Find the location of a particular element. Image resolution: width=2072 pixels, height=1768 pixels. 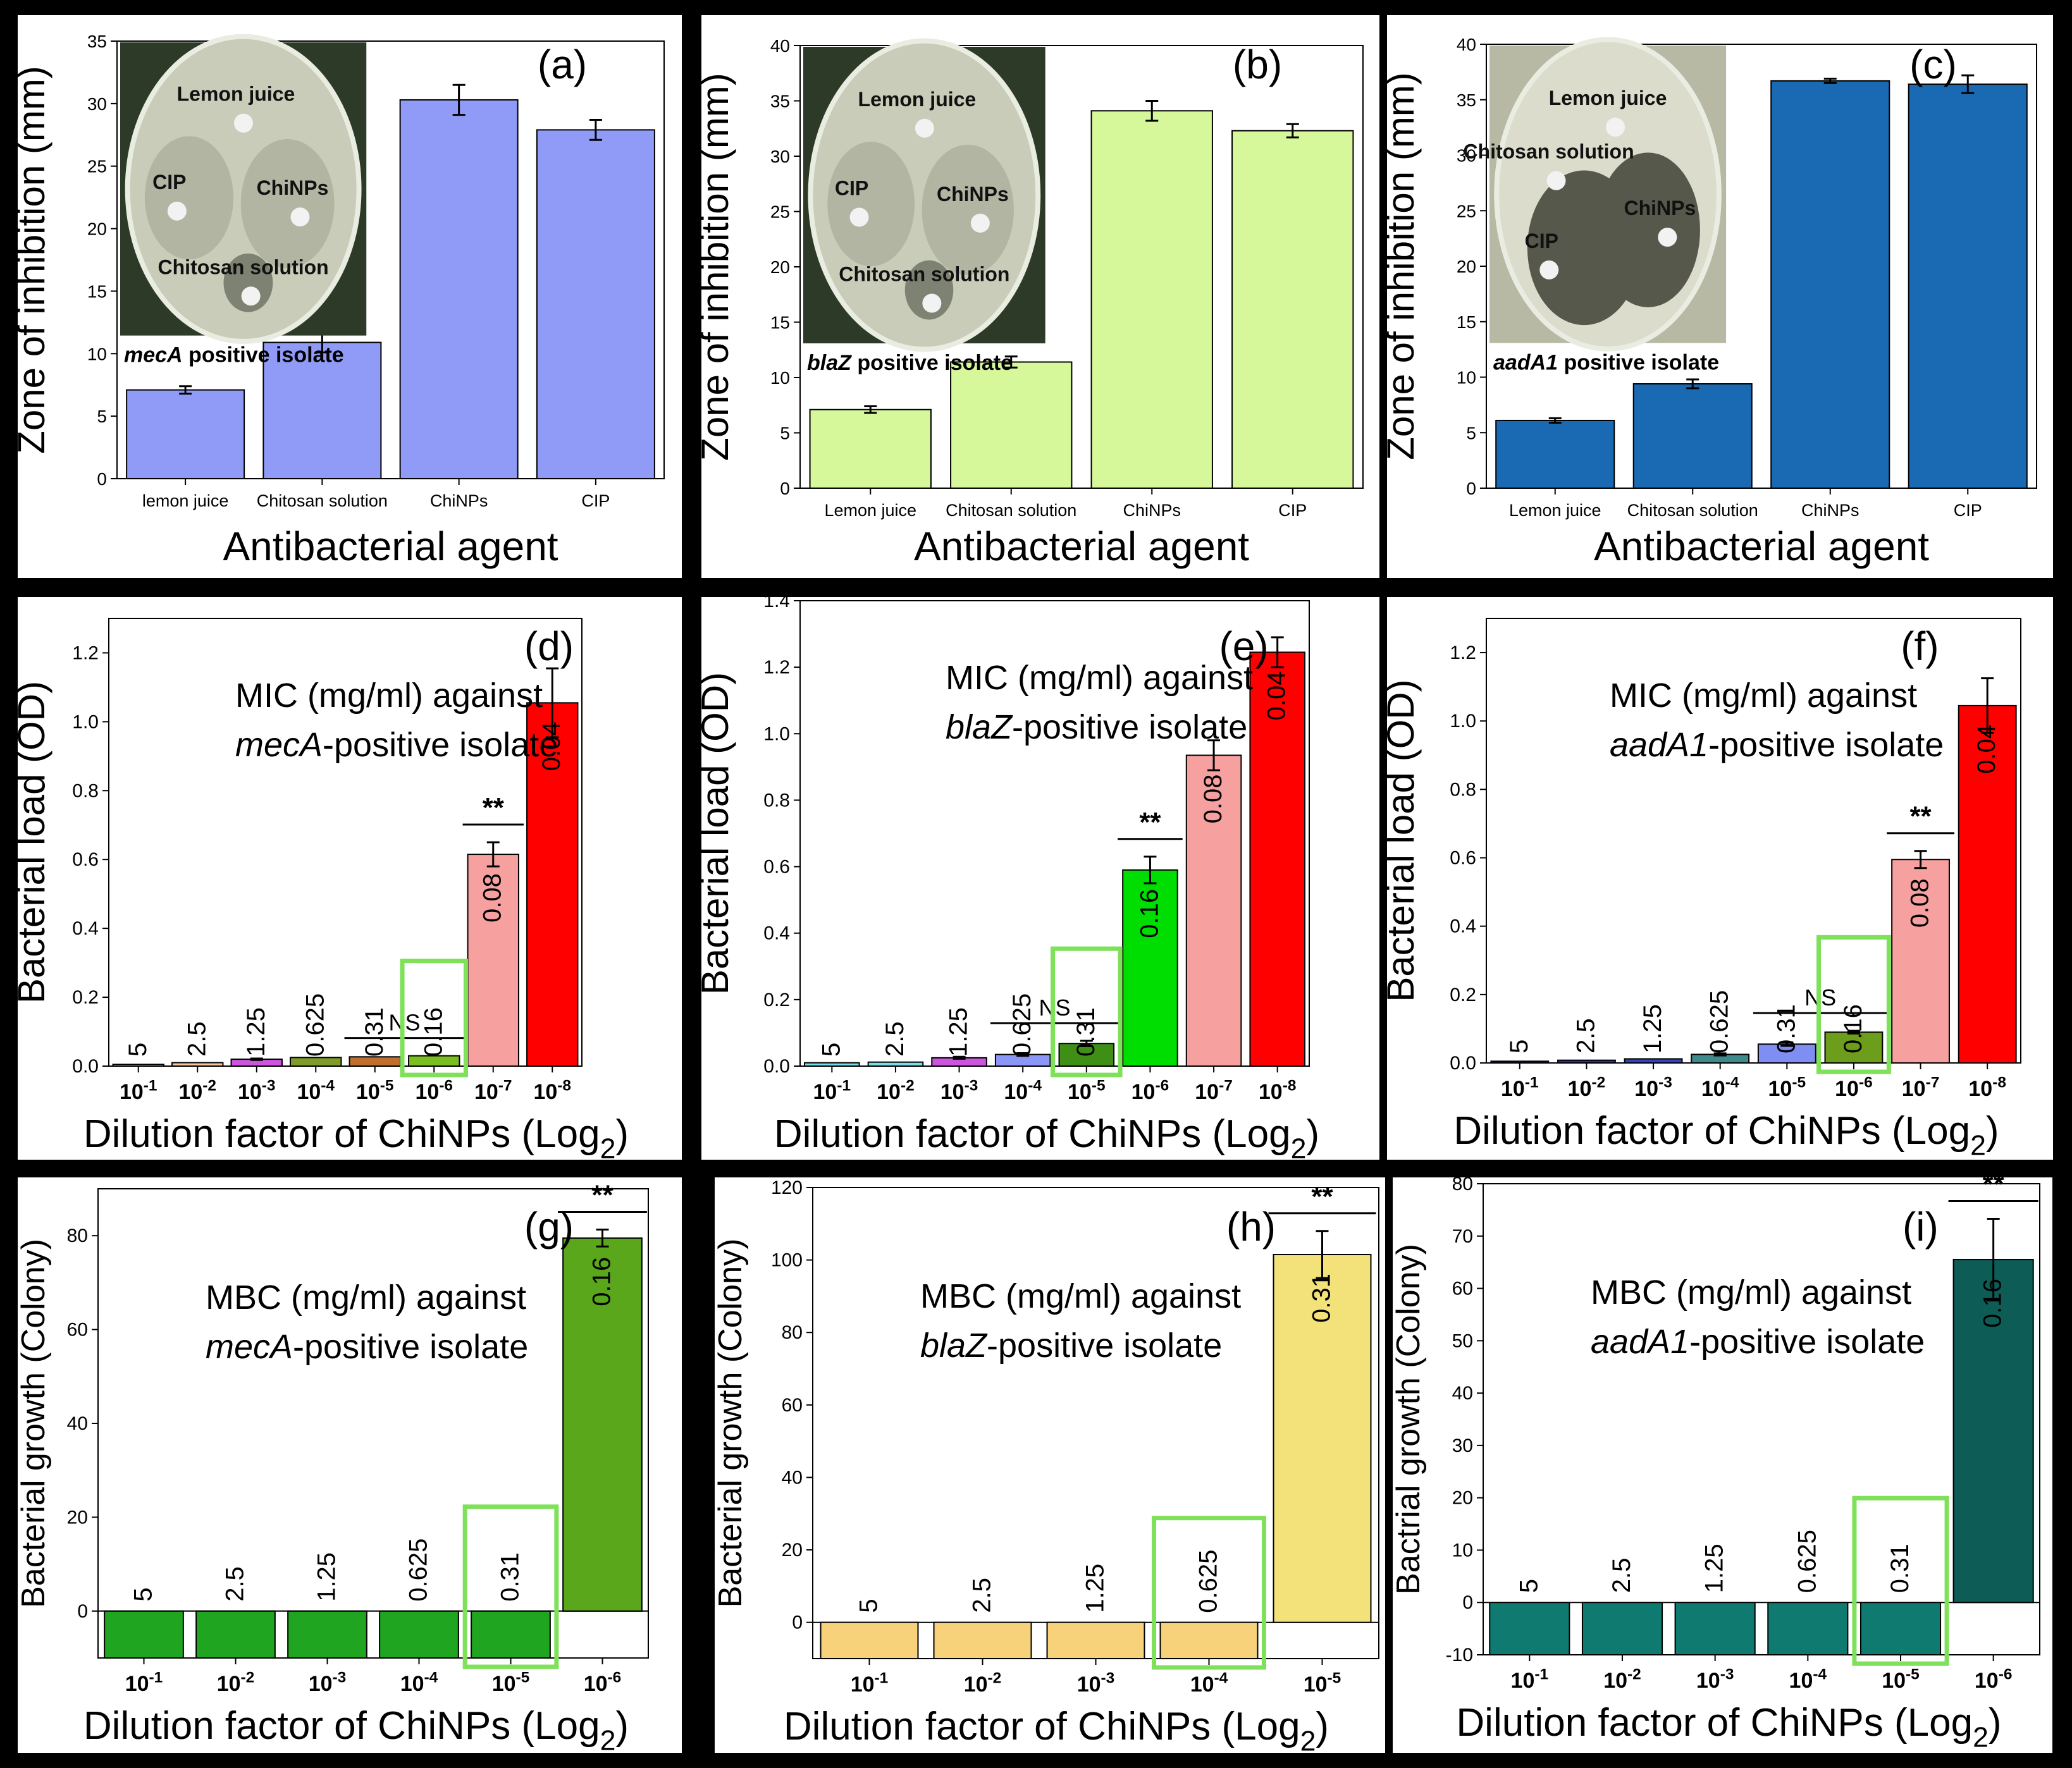

y-tick-label: 70 is located at coordinates (1462, 1236).